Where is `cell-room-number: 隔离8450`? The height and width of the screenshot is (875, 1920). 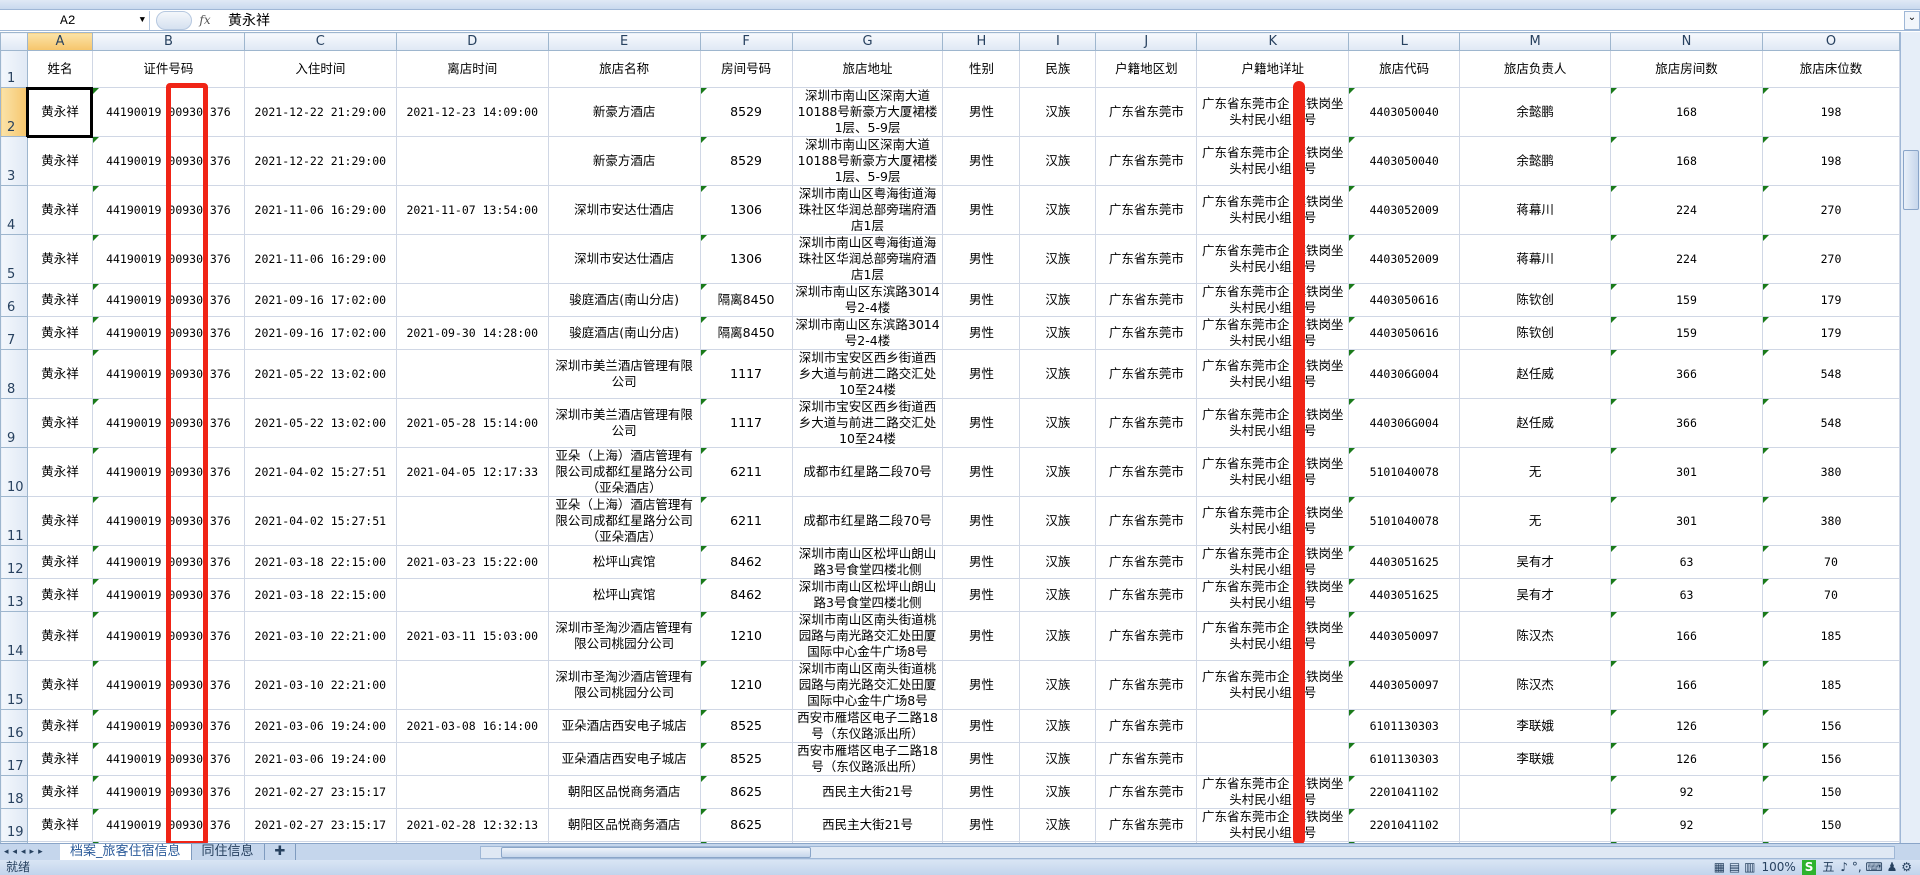
cell-room-number: 隔离8450 is located at coordinates (746, 333).